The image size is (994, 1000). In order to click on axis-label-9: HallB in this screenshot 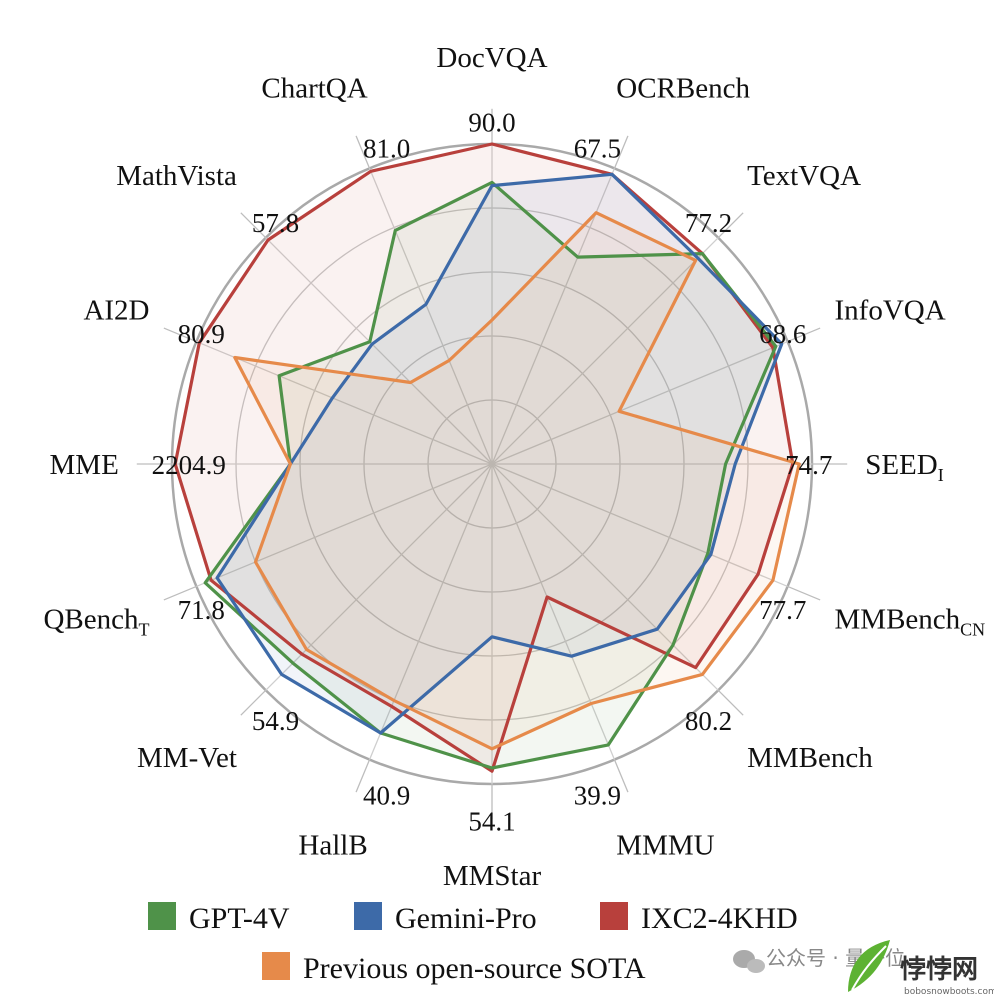, I will do `click(332, 846)`.